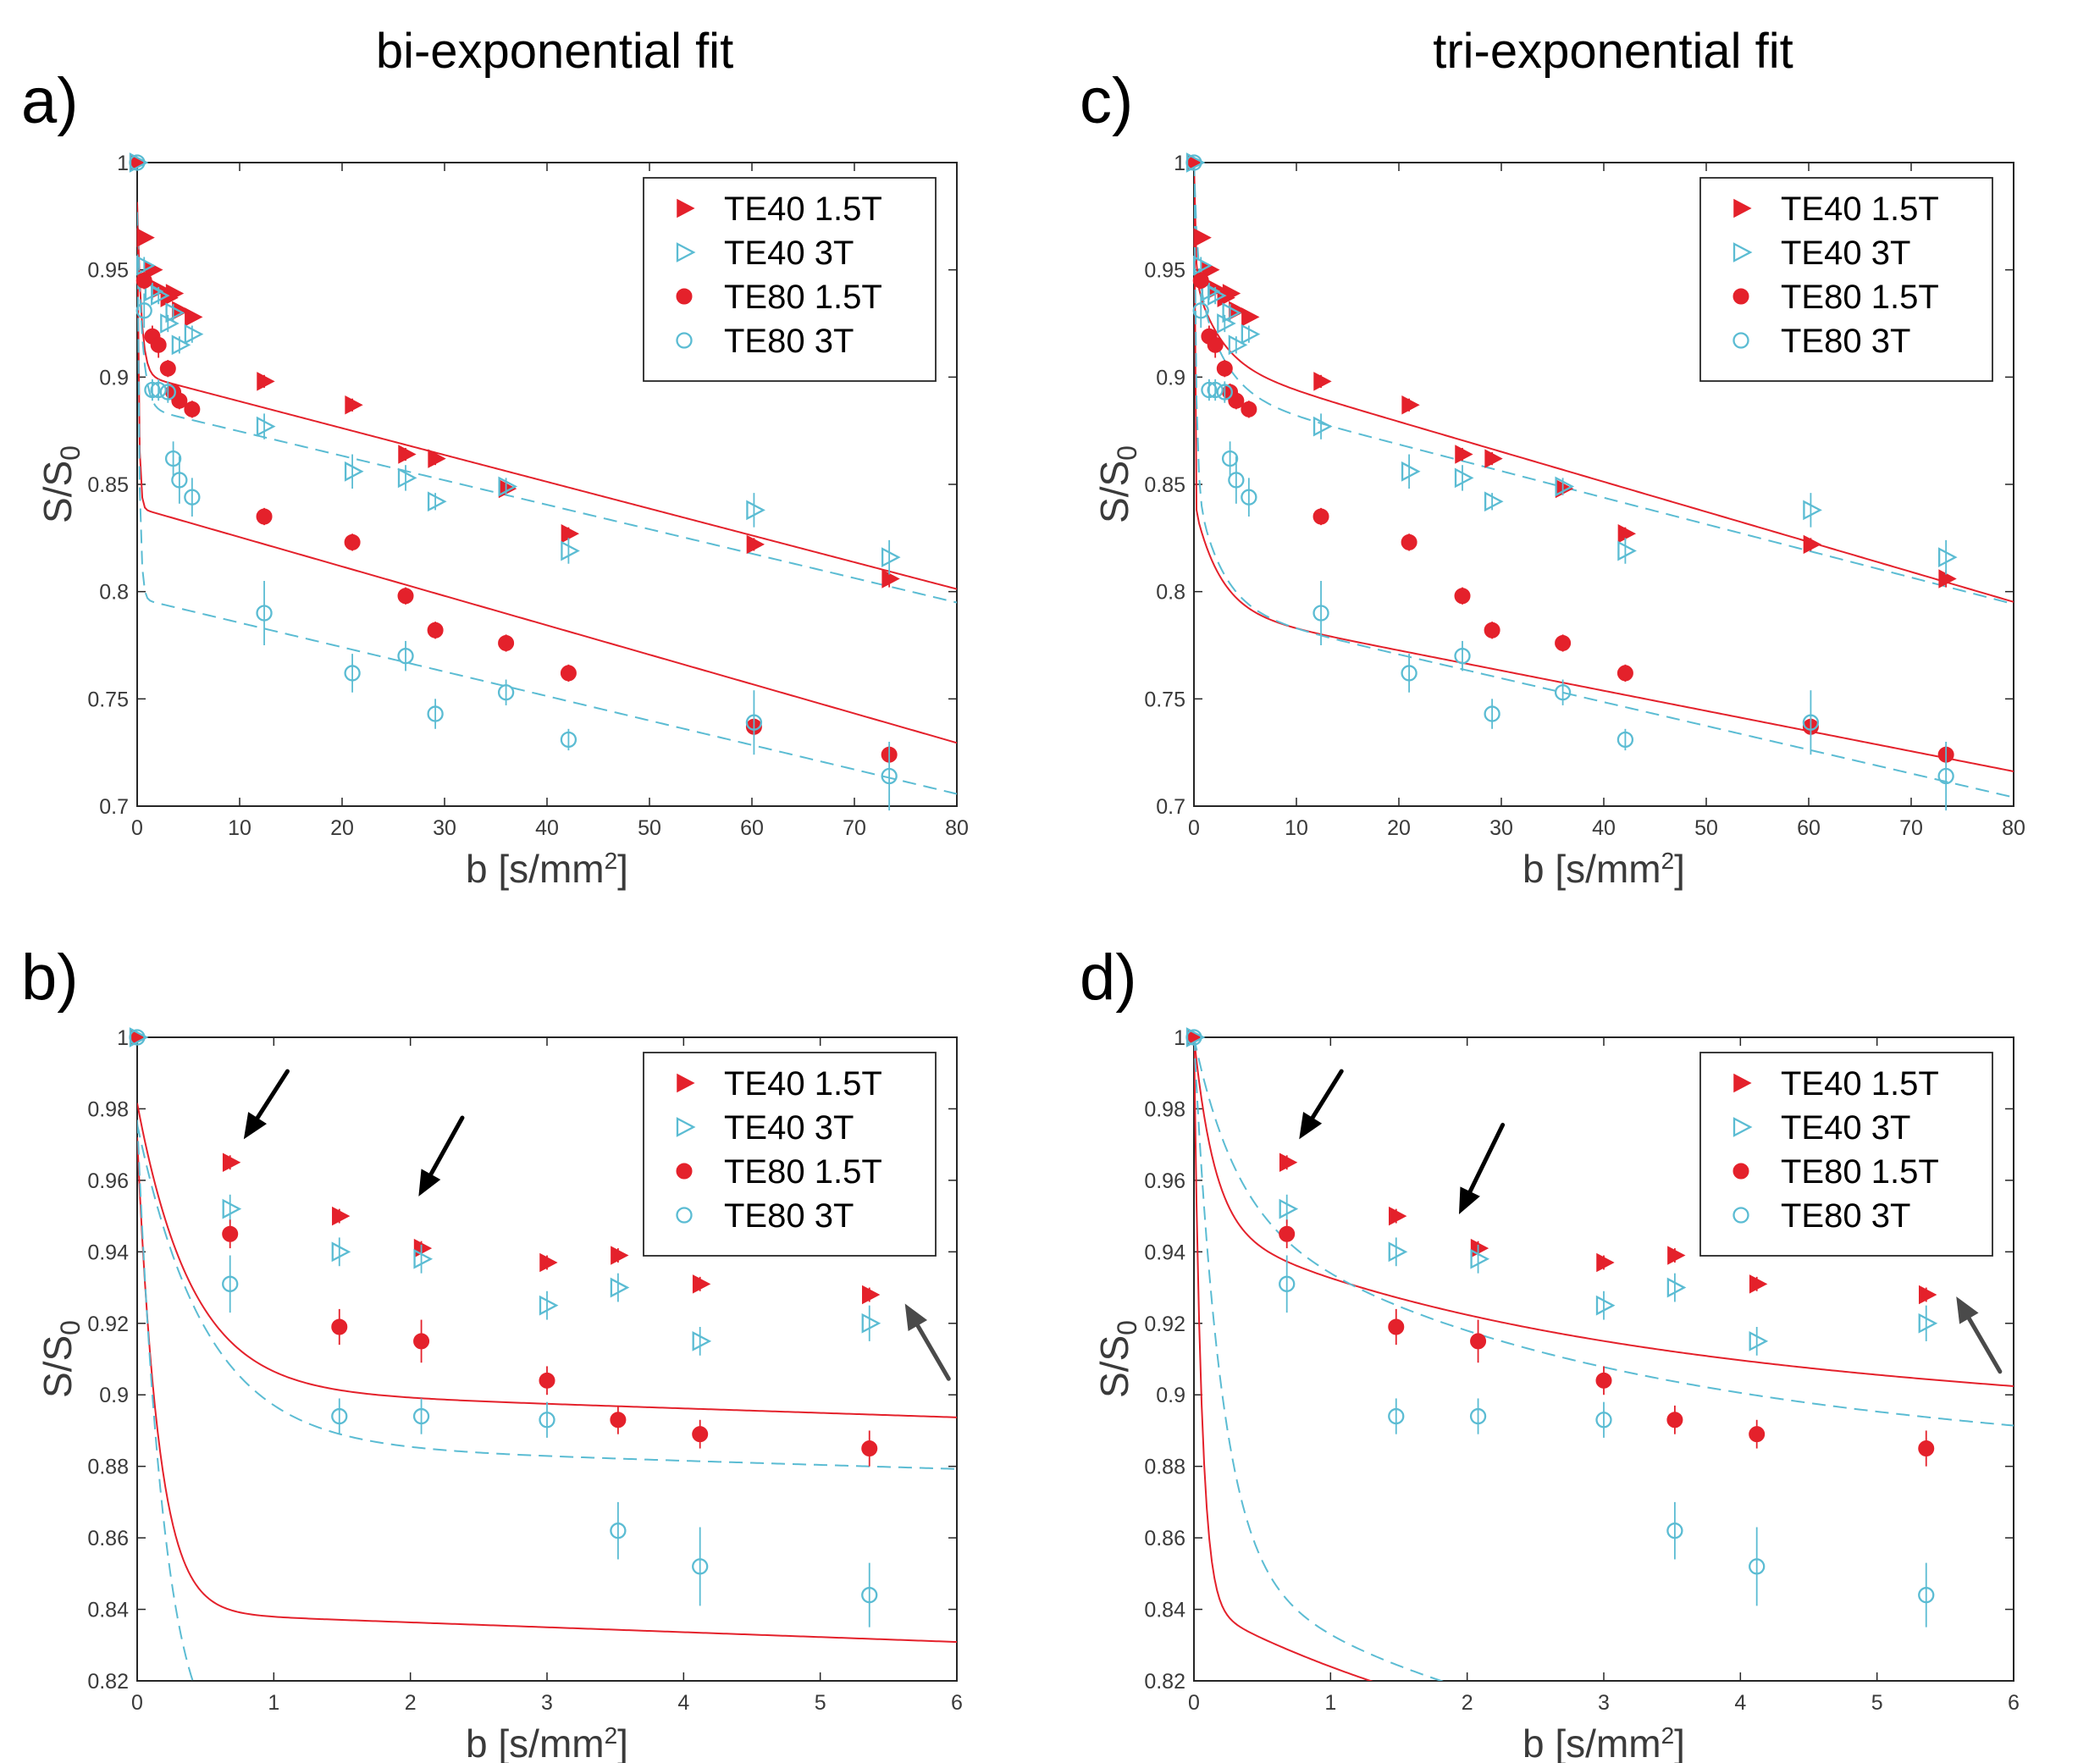  I want to click on legend-label: TE80 1.5T, so click(803, 1172).